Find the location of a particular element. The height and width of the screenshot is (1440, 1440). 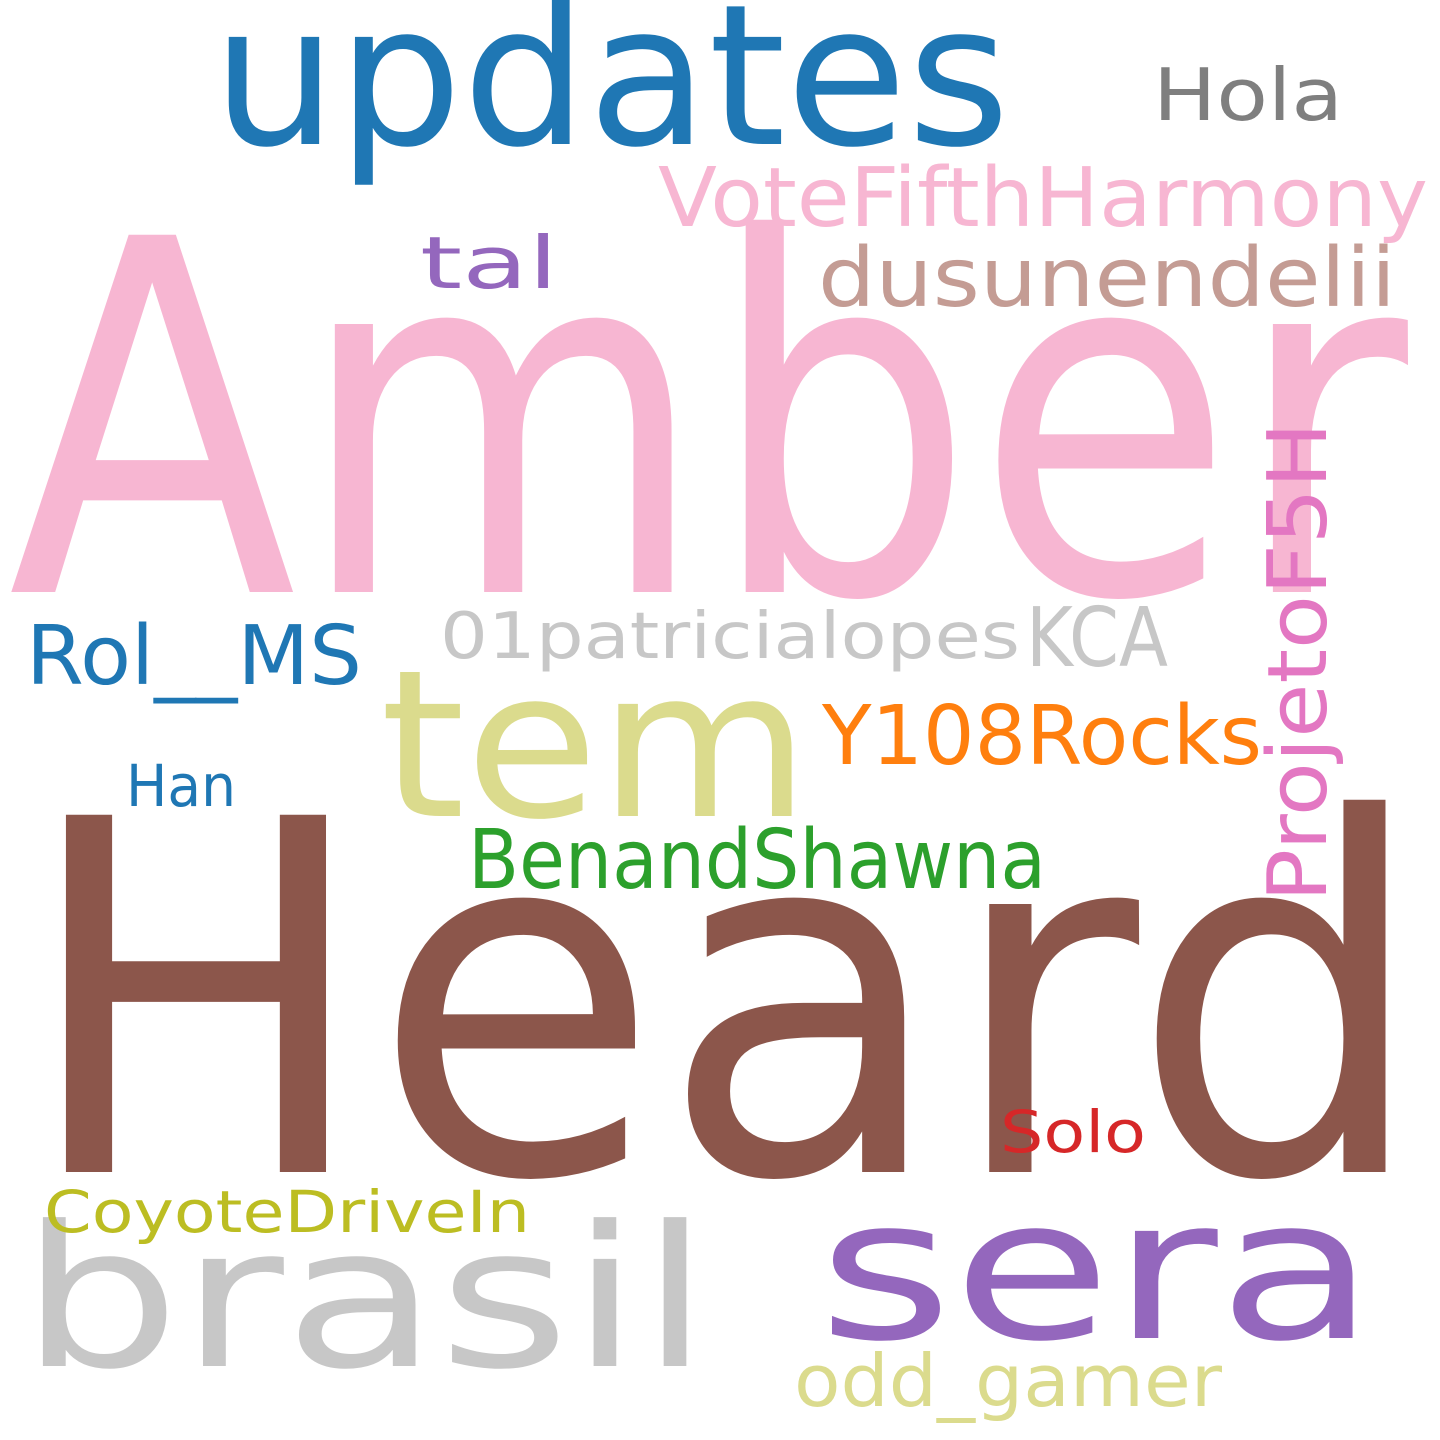

word-kca: KCA is located at coordinates (1097, 638).